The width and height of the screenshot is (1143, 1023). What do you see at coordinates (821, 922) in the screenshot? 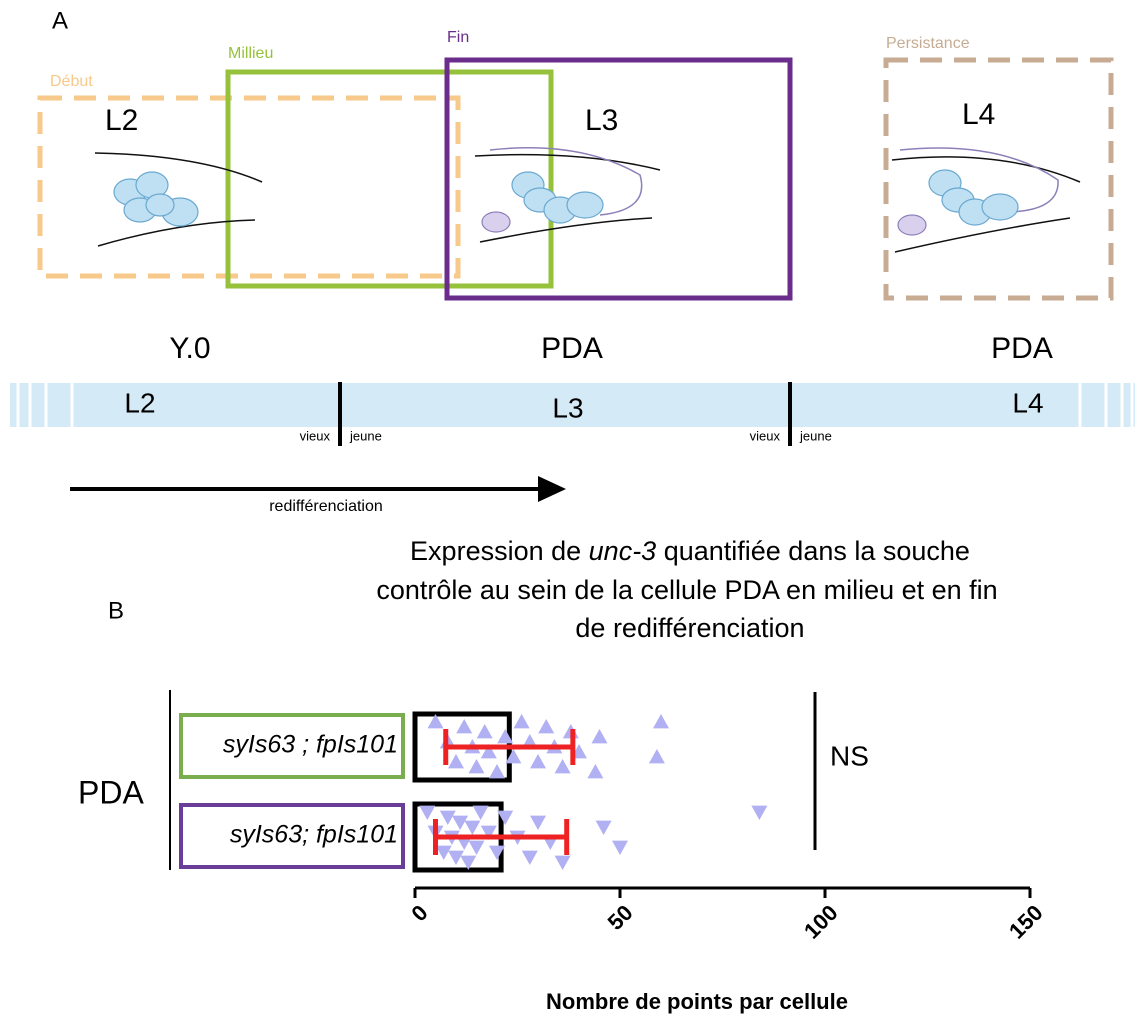
I see `x-tick-label: 100` at bounding box center [821, 922].